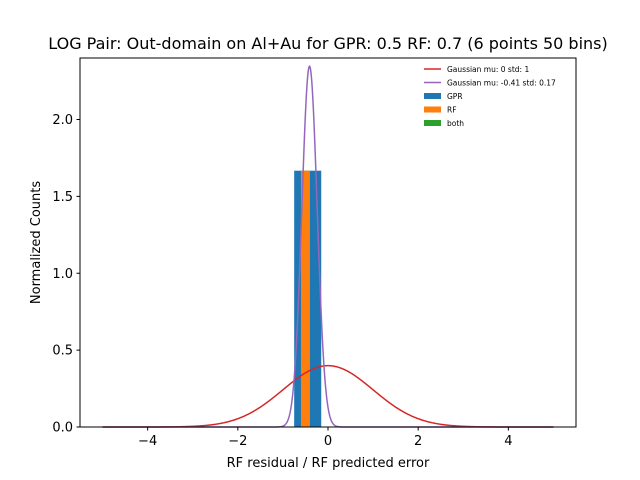 The image size is (640, 480). Describe the element at coordinates (62, 274) in the screenshot. I see `y-tick-label: 1.0` at that location.